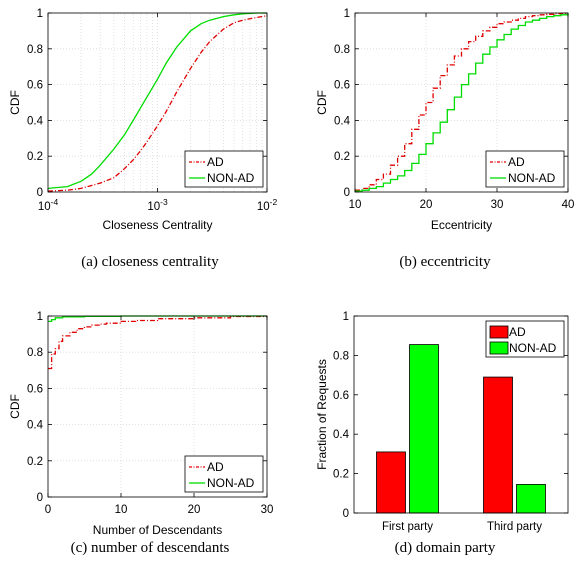 The image size is (581, 571). Describe the element at coordinates (445, 548) in the screenshot. I see `caption: (d) domain party` at that location.